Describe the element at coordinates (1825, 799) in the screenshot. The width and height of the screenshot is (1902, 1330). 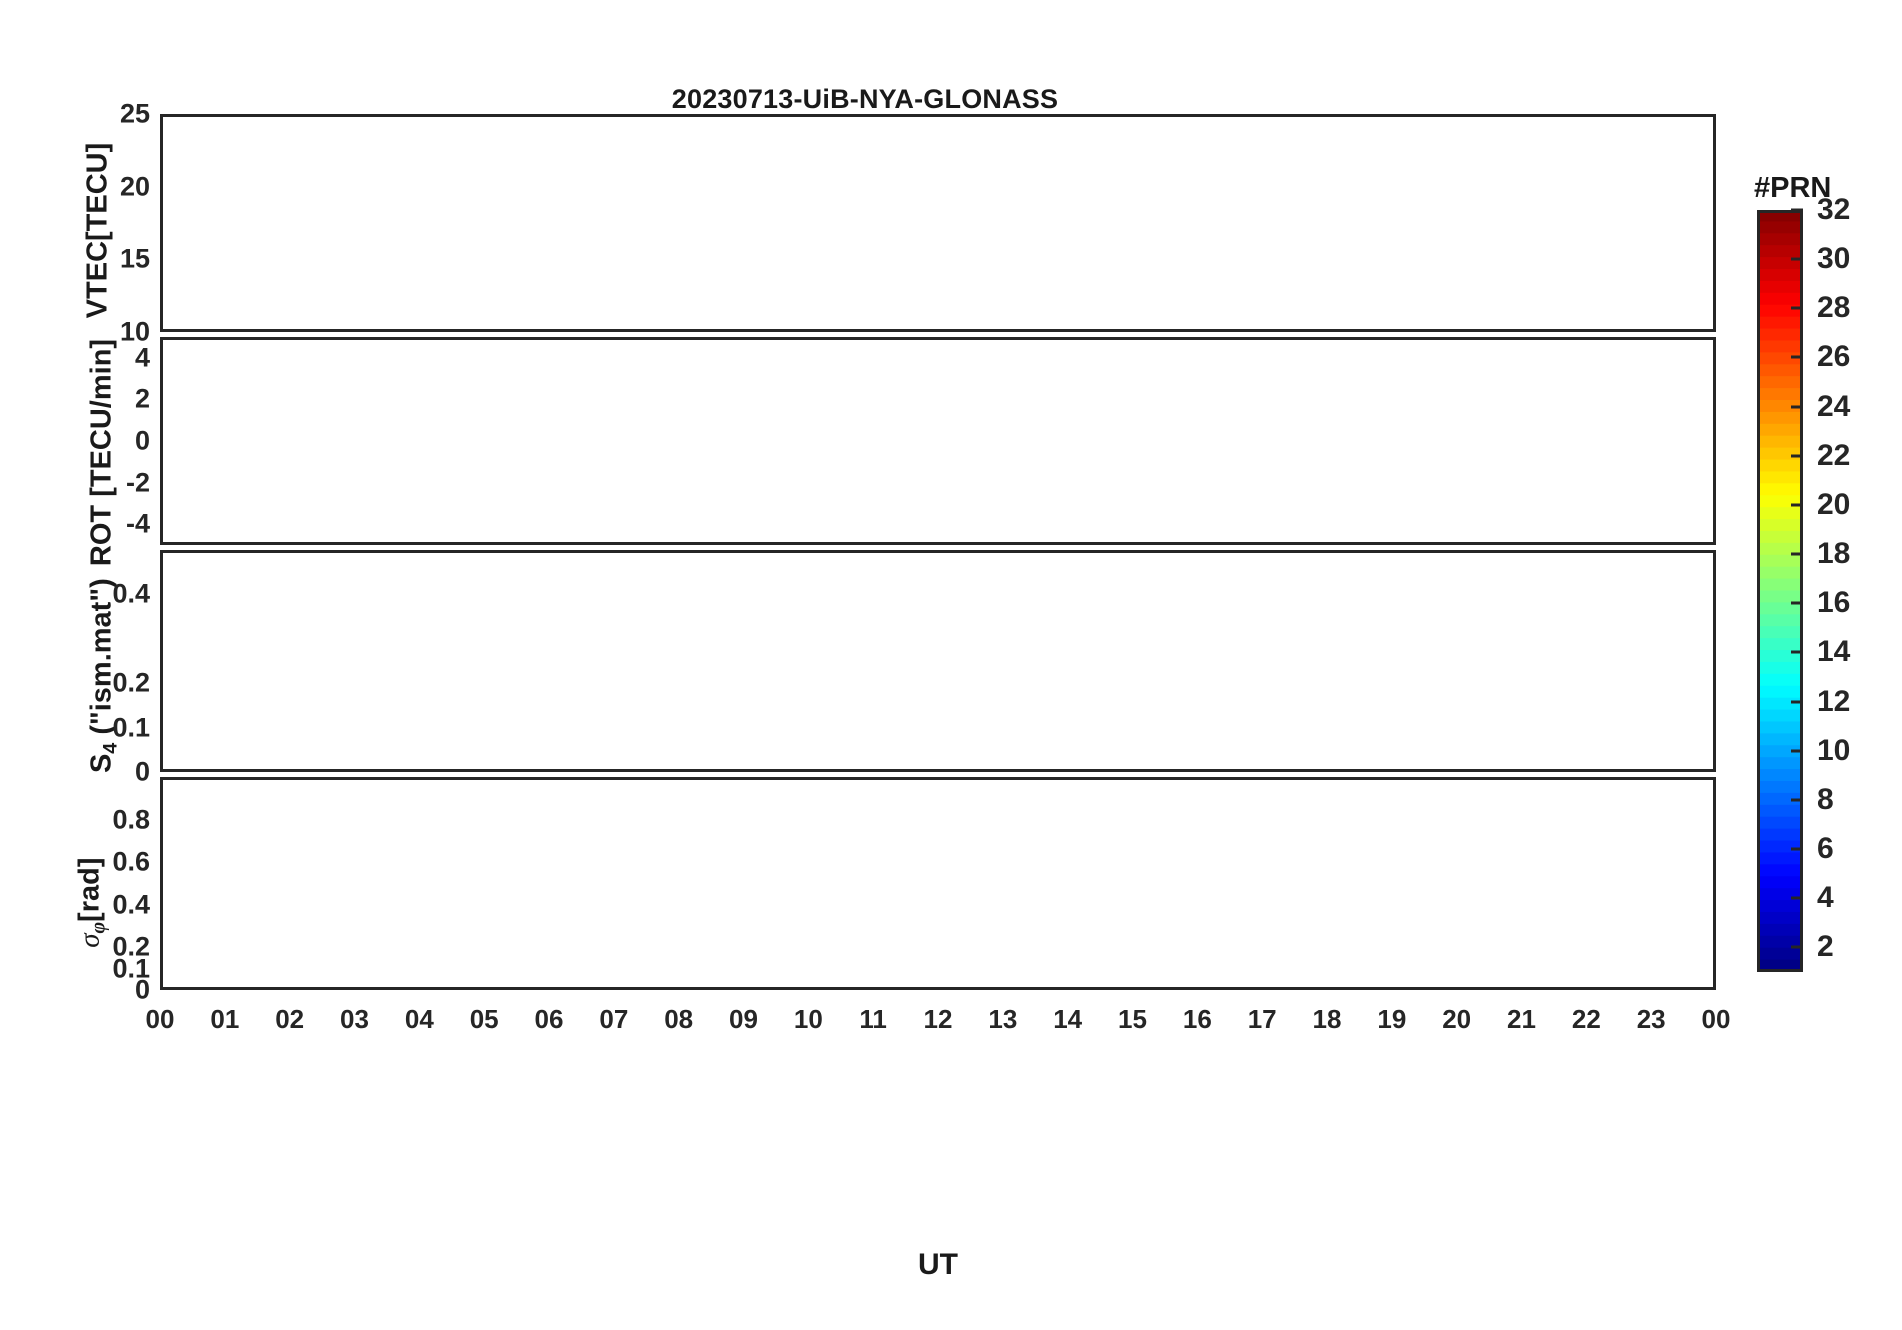
I see `colorbar-tick-label: 8` at that location.